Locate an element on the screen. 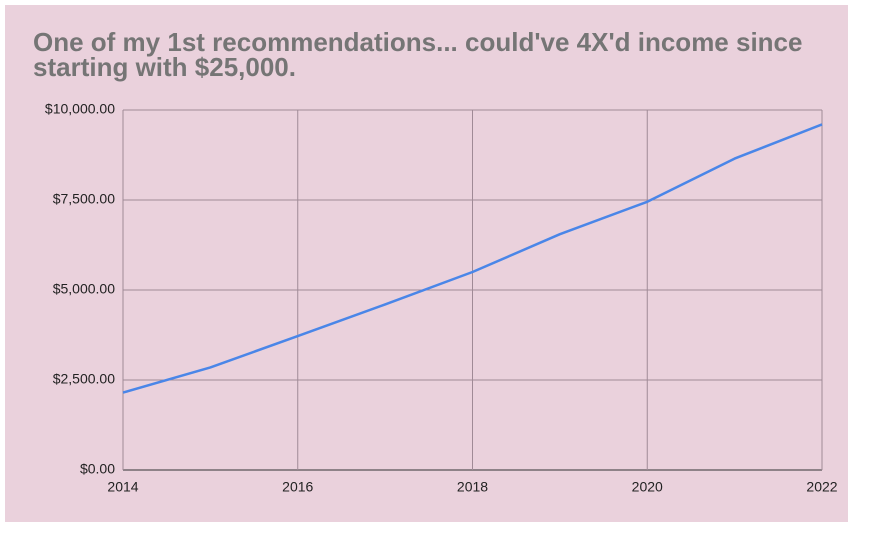 The image size is (874, 540). x-tick-label: 2020 is located at coordinates (647, 487).